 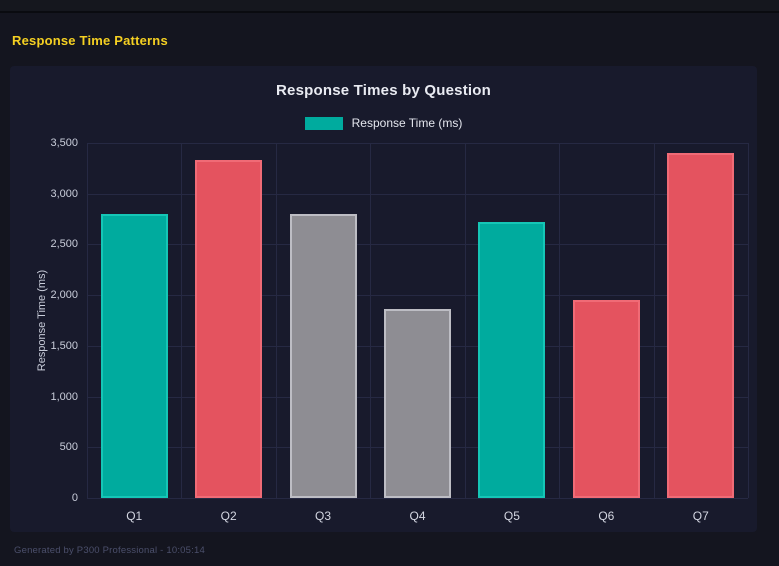 What do you see at coordinates (417, 403) in the screenshot?
I see `bar-q4` at bounding box center [417, 403].